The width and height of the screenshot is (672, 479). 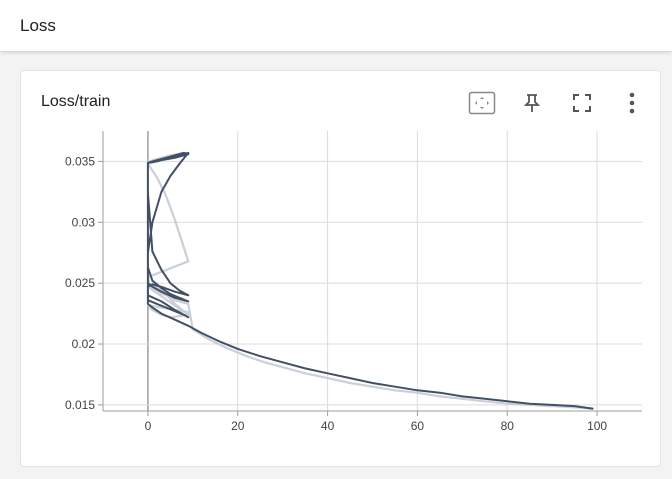 What do you see at coordinates (418, 426) in the screenshot?
I see `x-tick-label: 60` at bounding box center [418, 426].